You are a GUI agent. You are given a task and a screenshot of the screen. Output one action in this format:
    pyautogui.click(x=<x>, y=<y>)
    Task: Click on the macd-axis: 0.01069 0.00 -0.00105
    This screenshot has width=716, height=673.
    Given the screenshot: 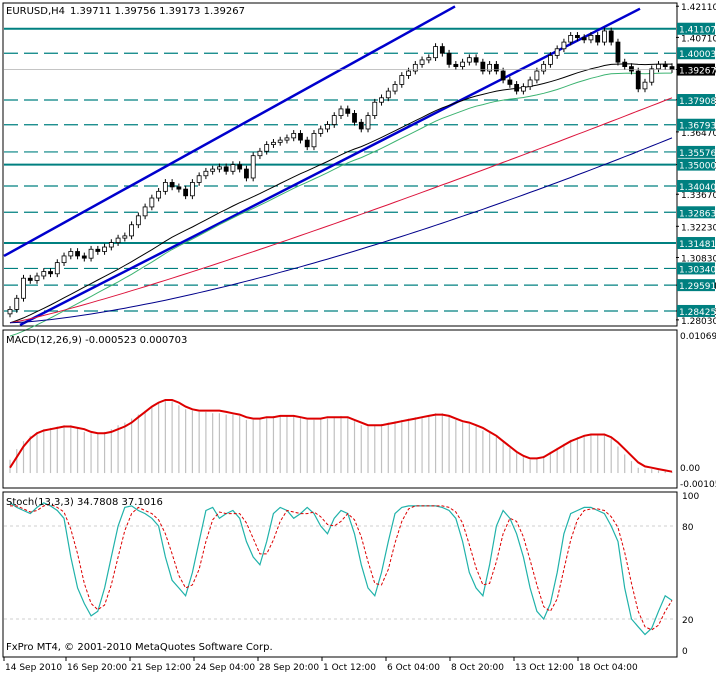 What is the action you would take?
    pyautogui.click(x=698, y=411)
    